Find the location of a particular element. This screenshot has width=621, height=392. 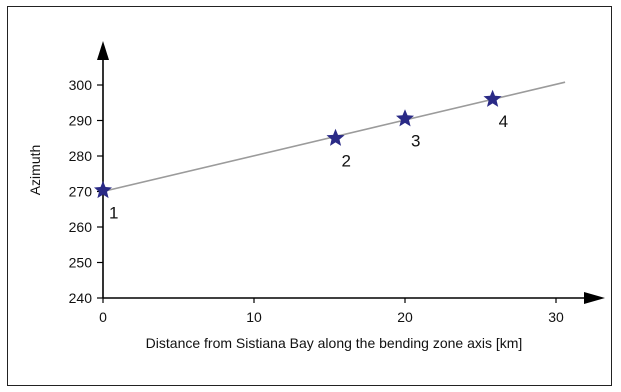

y-tick-label: 280 is located at coordinates (81, 156).